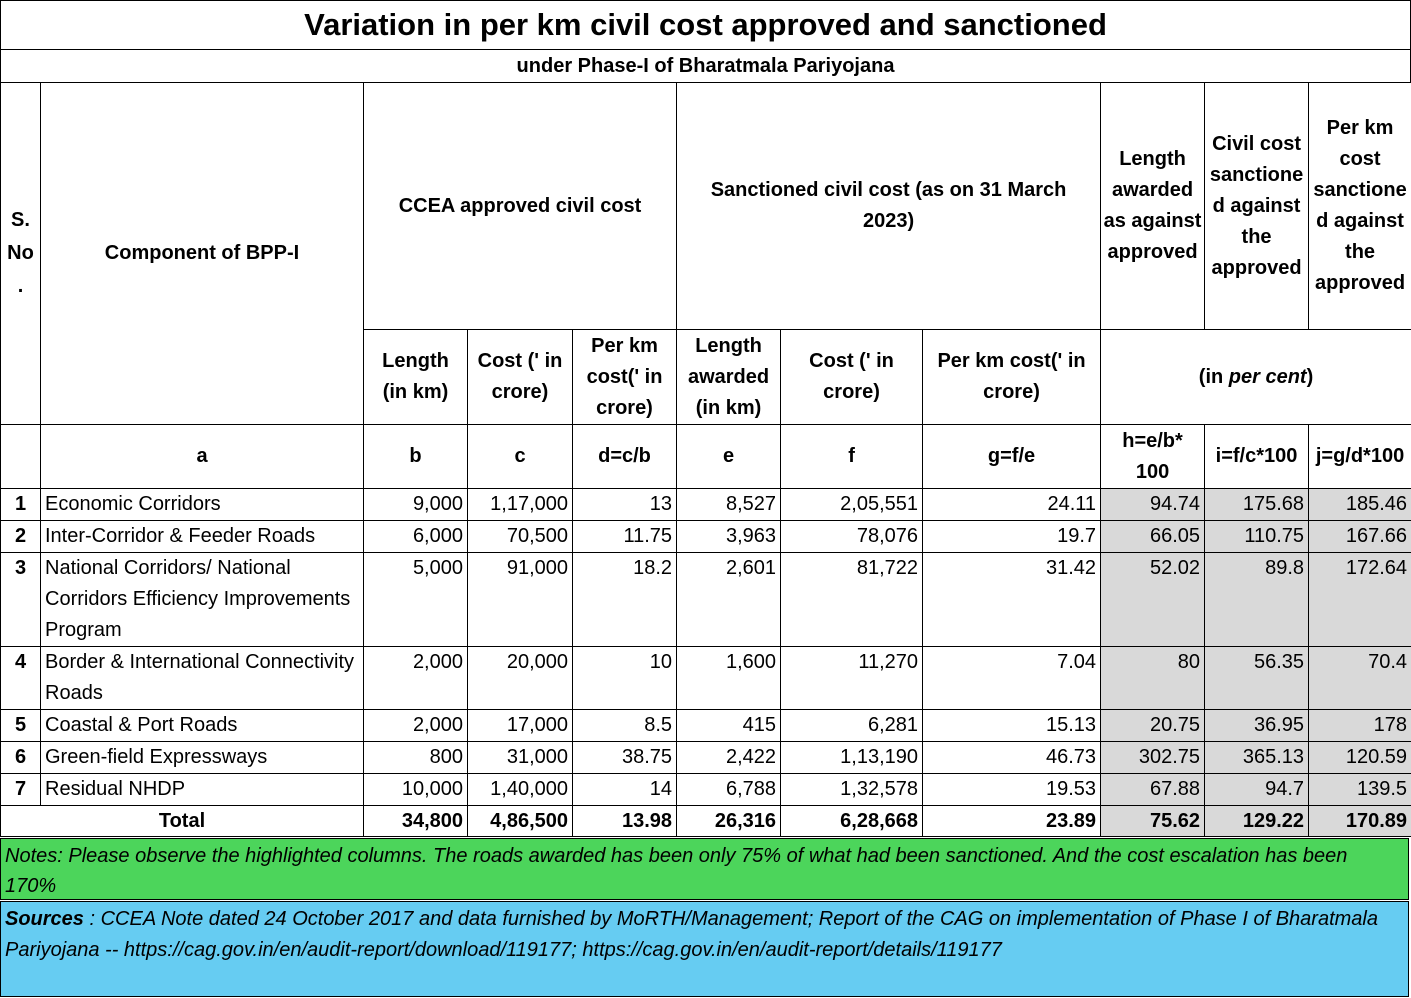 Image resolution: width=1411 pixels, height=998 pixels. Describe the element at coordinates (415, 599) in the screenshot. I see `cell-b: 5,000` at that location.